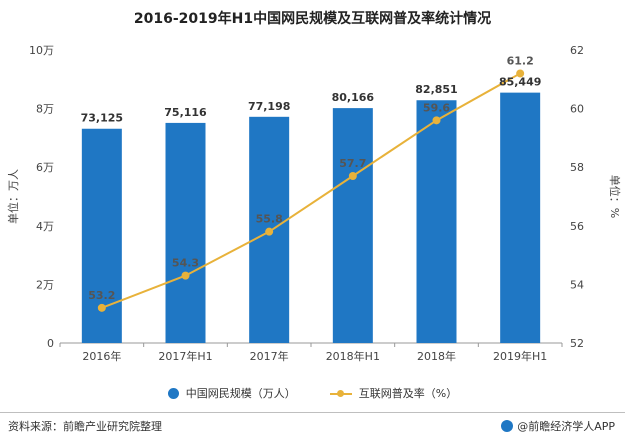  What do you see at coordinates (185, 263) in the screenshot?
I see `line-value-label: 54.3` at bounding box center [185, 263].